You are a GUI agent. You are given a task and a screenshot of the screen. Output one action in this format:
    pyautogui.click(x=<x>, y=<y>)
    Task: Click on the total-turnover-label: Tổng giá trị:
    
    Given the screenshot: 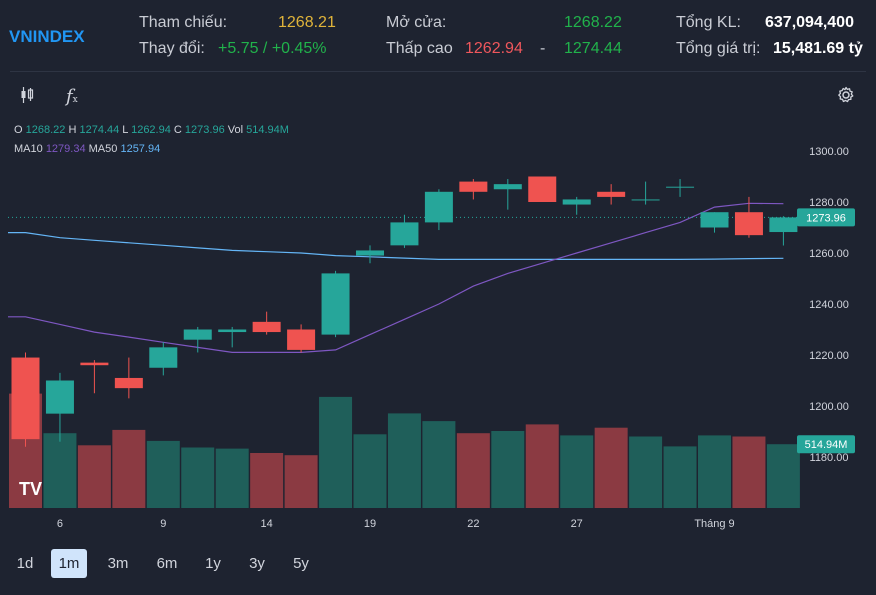 What is the action you would take?
    pyautogui.click(x=718, y=48)
    